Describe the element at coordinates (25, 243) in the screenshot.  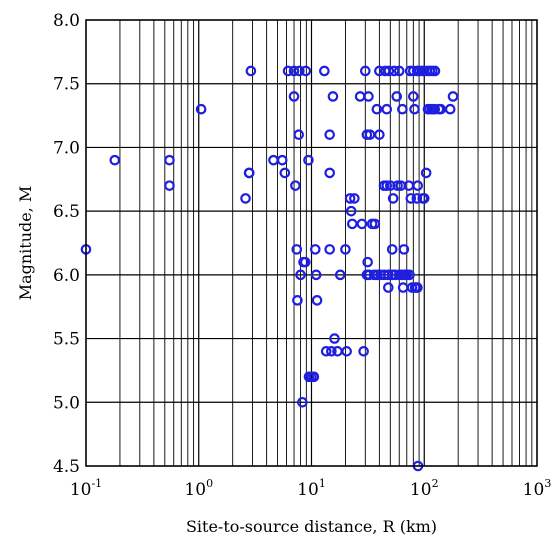
I see `y-axis-title: Magnitude, M` at that location.